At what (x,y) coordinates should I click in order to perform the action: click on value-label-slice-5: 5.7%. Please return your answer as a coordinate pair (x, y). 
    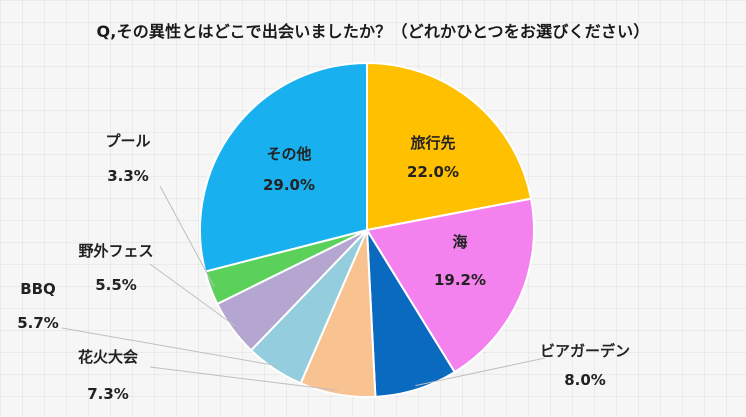
    Looking at the image, I should click on (38, 323).